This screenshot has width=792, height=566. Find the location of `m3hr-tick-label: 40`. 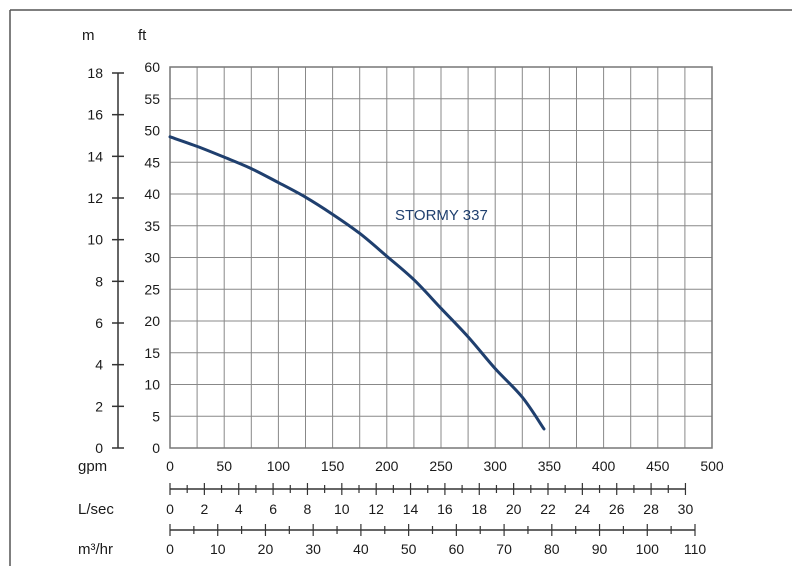

m3hr-tick-label: 40 is located at coordinates (361, 549).